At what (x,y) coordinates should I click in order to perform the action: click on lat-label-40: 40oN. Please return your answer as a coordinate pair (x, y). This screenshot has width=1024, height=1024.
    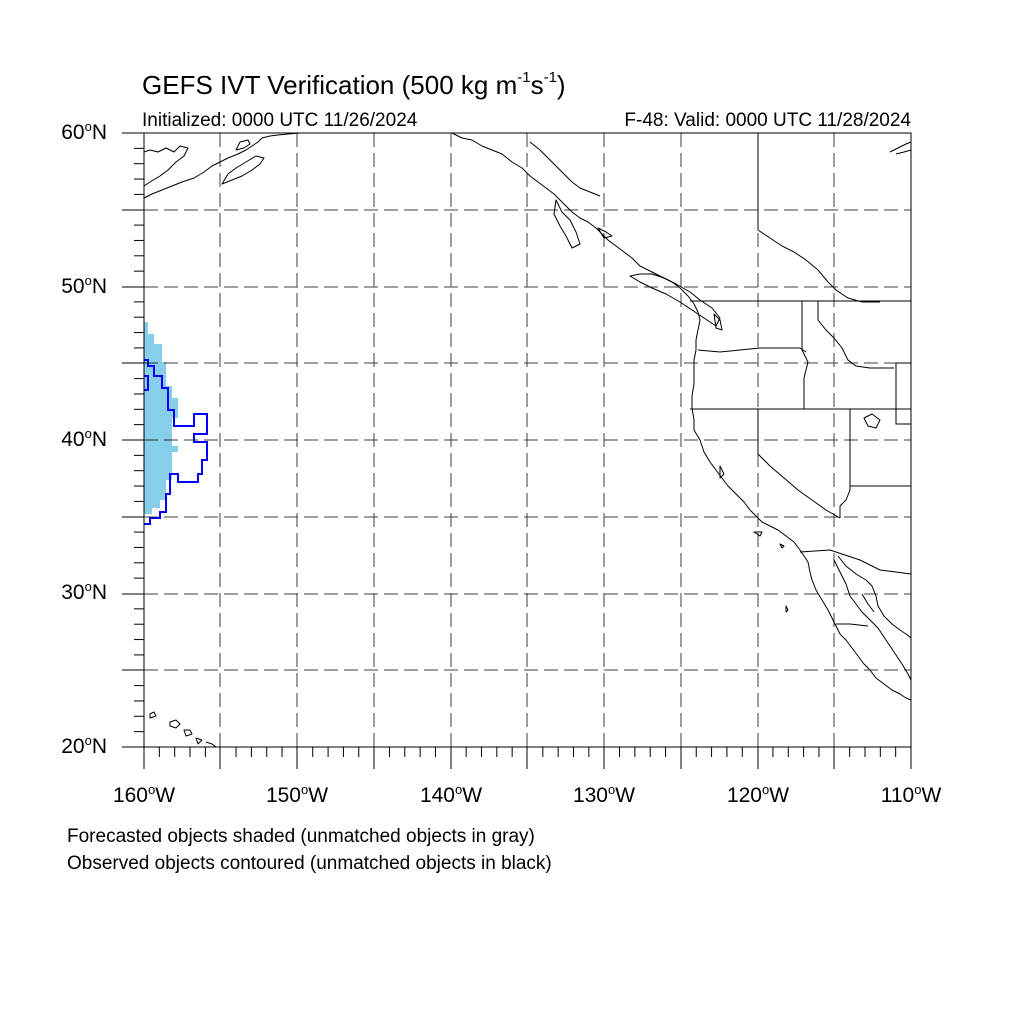
    Looking at the image, I should click on (84, 438).